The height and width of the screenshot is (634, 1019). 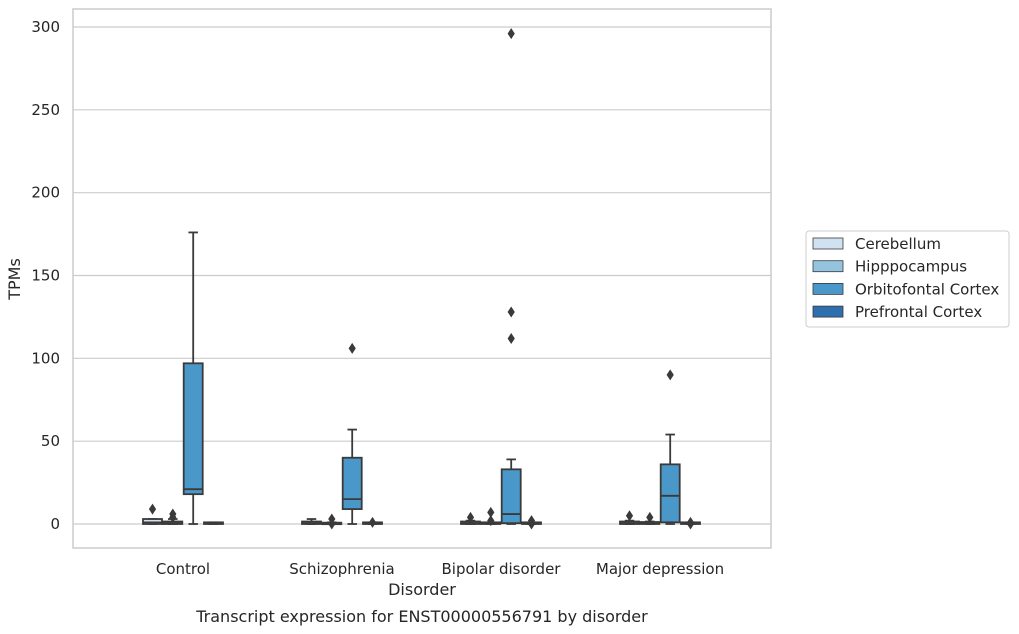 I want to click on x-tick-label: Bipolar disorder, so click(x=502, y=569).